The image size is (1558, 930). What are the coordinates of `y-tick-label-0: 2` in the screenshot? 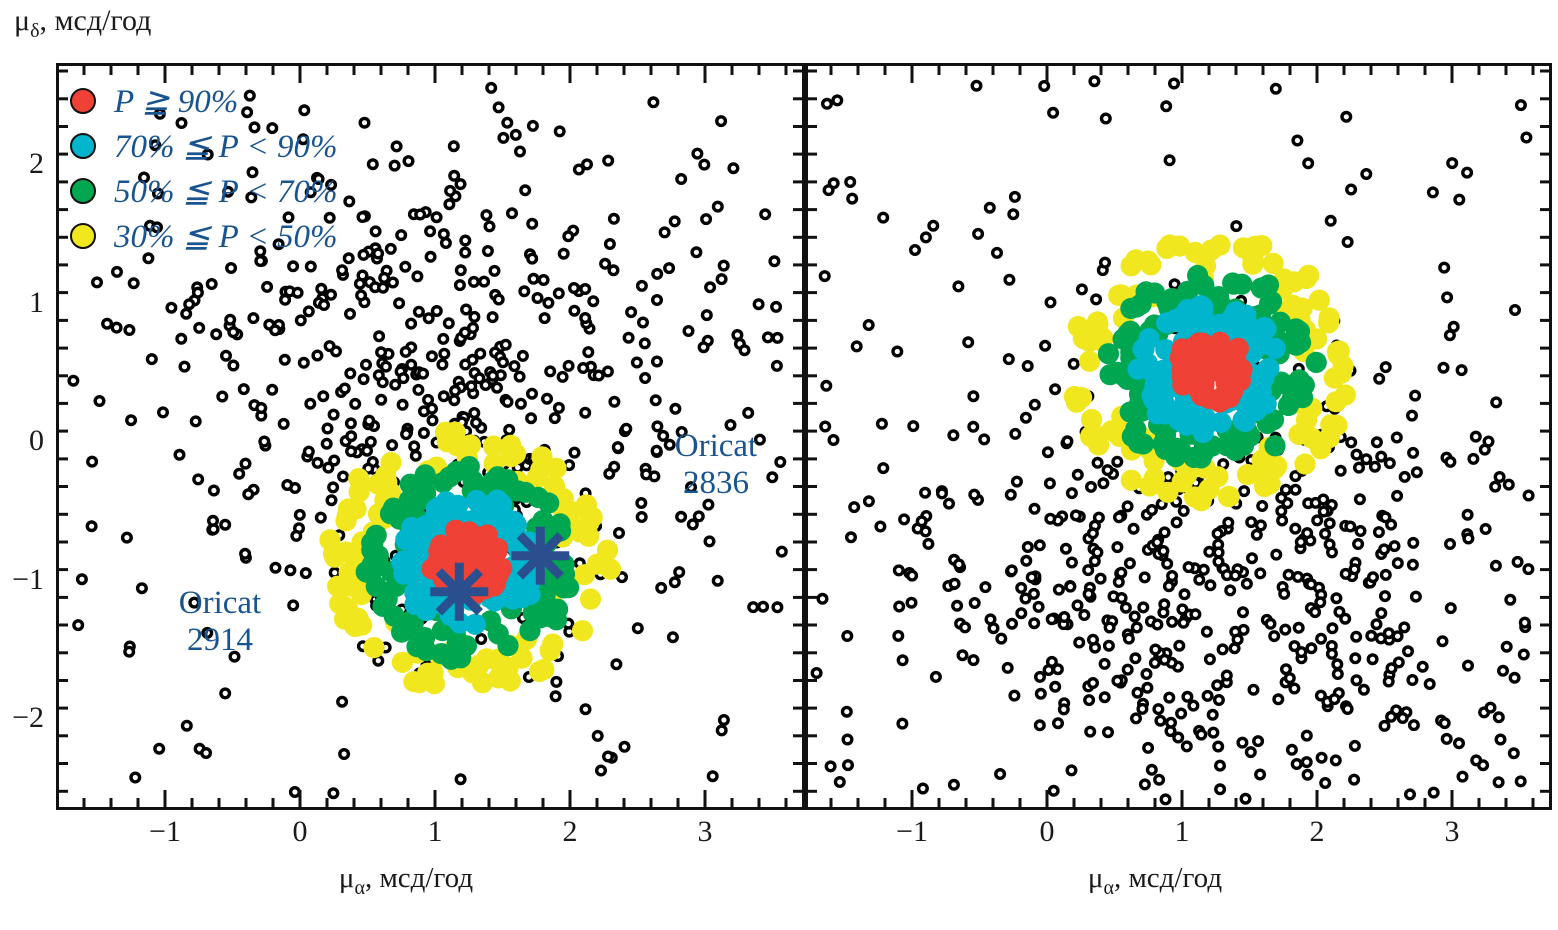 It's located at (36, 163).